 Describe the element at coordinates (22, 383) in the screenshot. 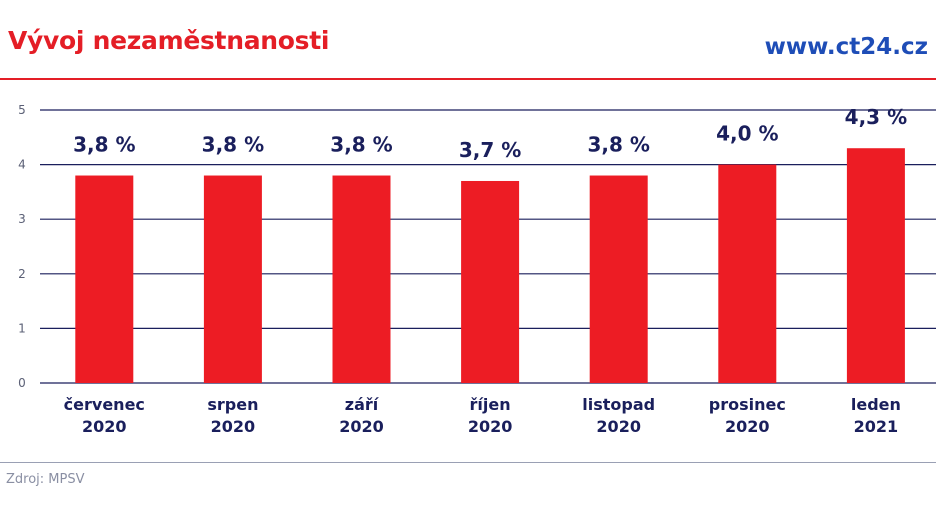

I see `y-tick-label: 0` at that location.